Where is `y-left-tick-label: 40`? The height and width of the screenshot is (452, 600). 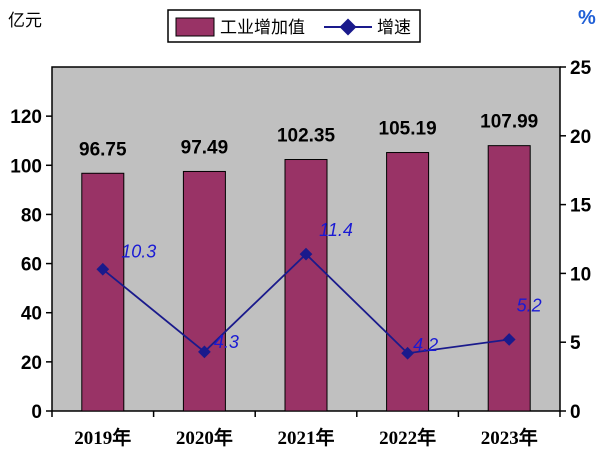 y-left-tick-label: 40 is located at coordinates (31, 314).